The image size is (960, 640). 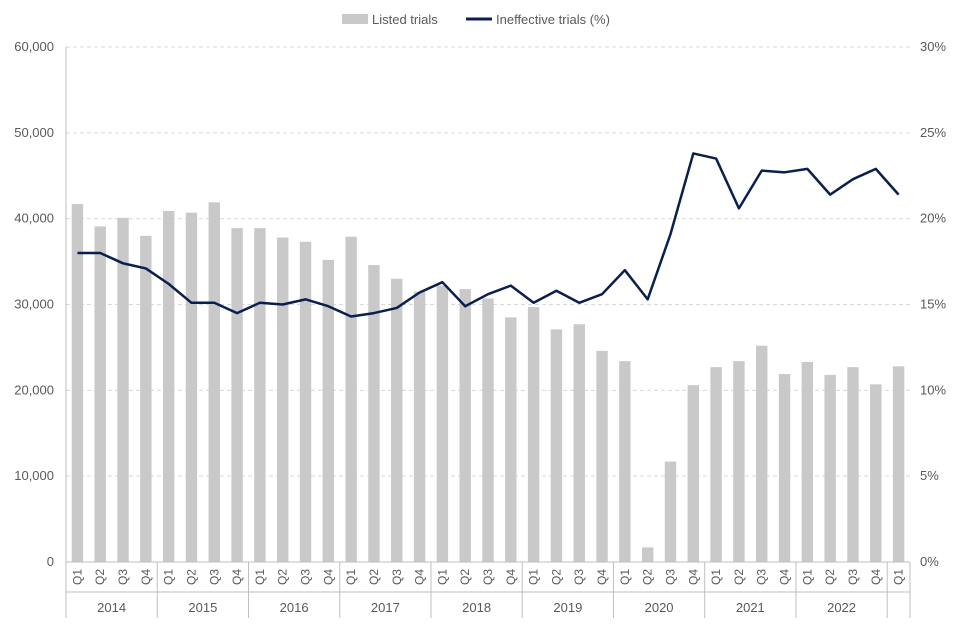 What do you see at coordinates (34, 46) in the screenshot?
I see `y-left-tick-label: 60,000` at bounding box center [34, 46].